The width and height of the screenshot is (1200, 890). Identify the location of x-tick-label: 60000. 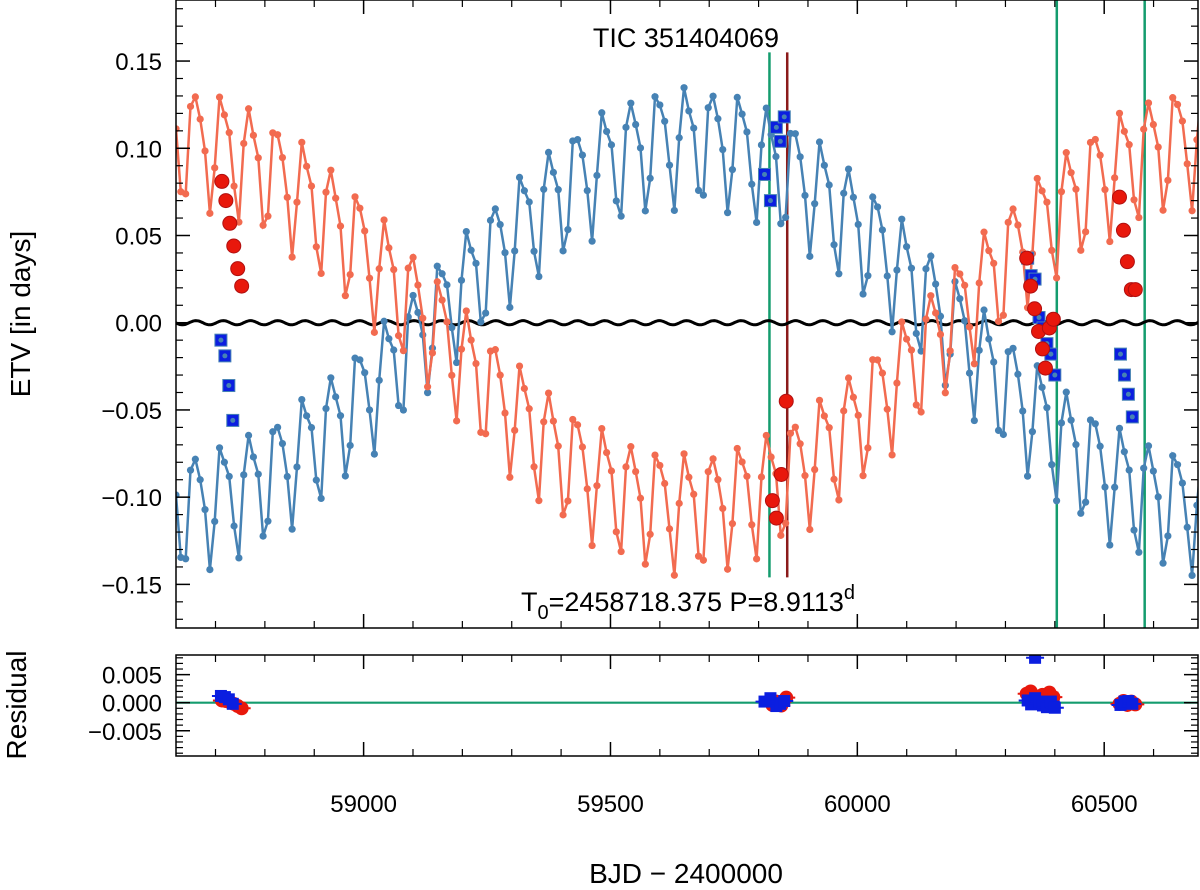
(857, 804).